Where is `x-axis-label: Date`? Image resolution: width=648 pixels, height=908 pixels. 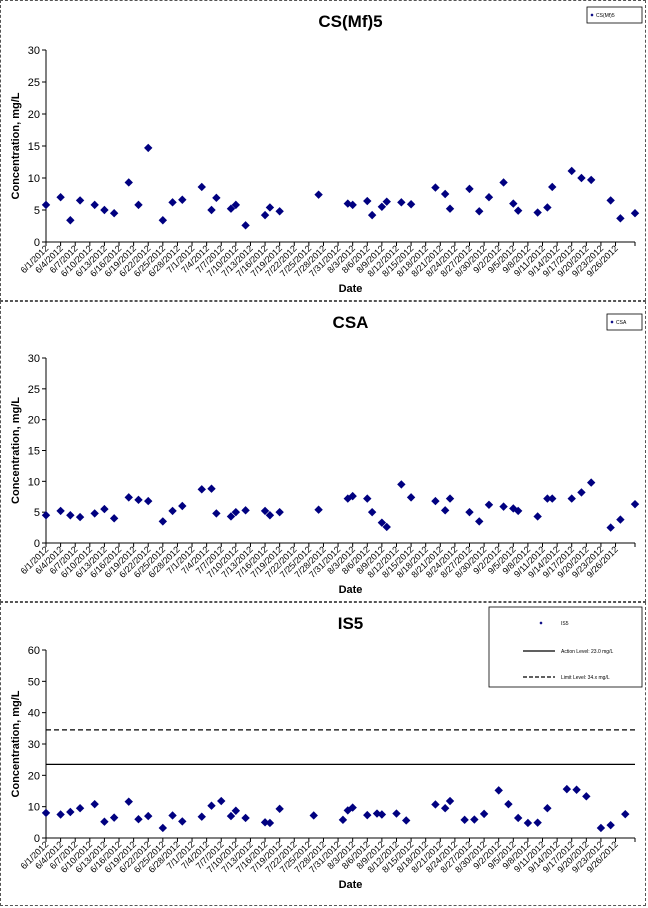 x-axis-label: Date is located at coordinates (351, 885).